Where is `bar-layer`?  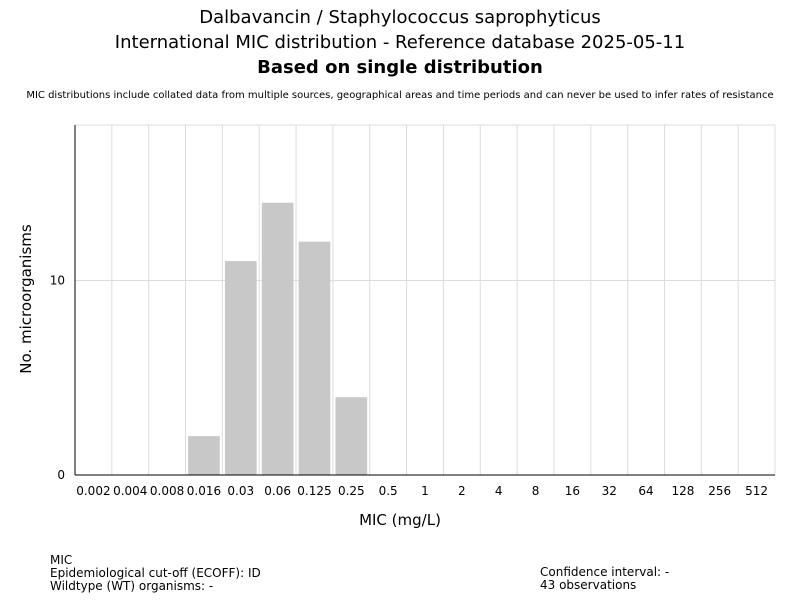
bar-layer is located at coordinates (278, 338).